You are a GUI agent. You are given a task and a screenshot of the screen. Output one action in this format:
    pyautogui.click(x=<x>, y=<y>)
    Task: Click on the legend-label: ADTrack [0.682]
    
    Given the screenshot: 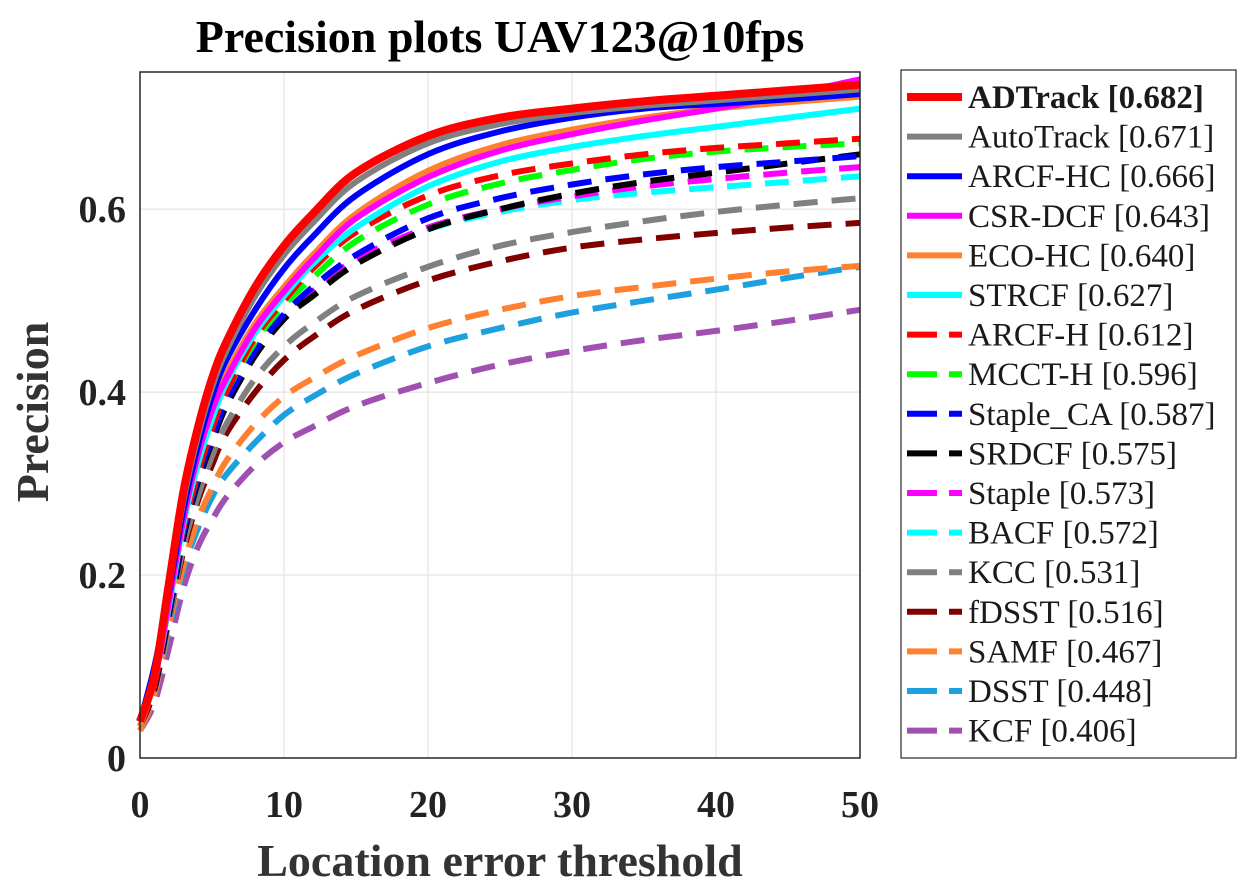 What is the action you would take?
    pyautogui.click(x=1086, y=98)
    